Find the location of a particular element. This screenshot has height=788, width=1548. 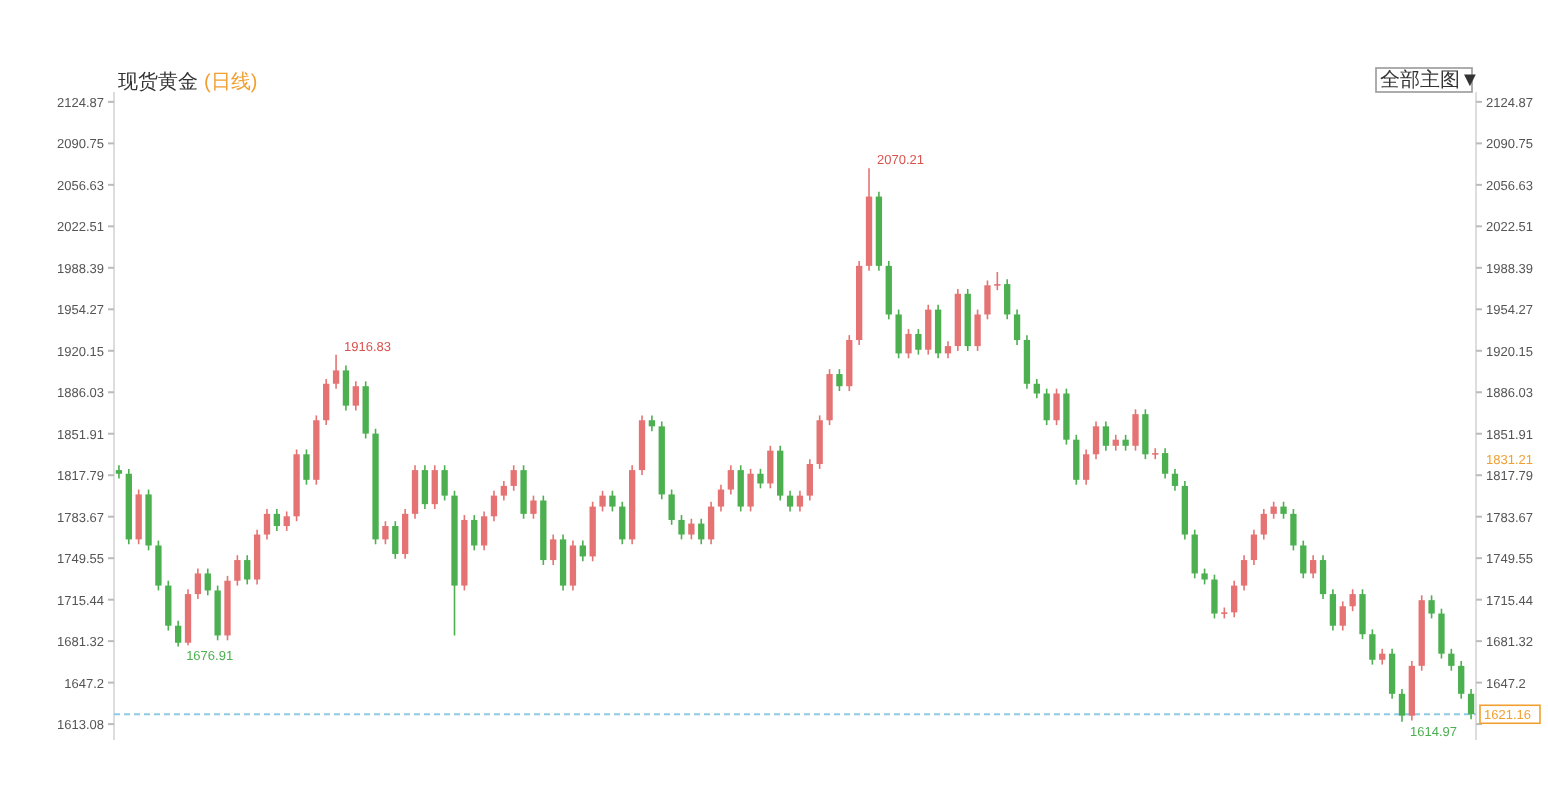

chart-subtitle: (日线) is located at coordinates (231, 82).